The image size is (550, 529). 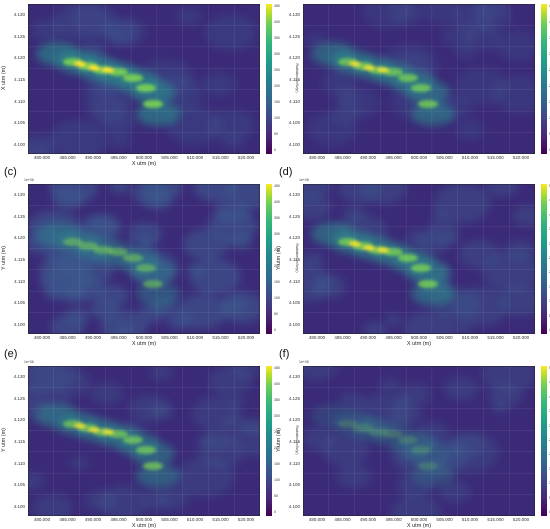 I want to click on colorbar-tick: 450, so click(x=277, y=186).